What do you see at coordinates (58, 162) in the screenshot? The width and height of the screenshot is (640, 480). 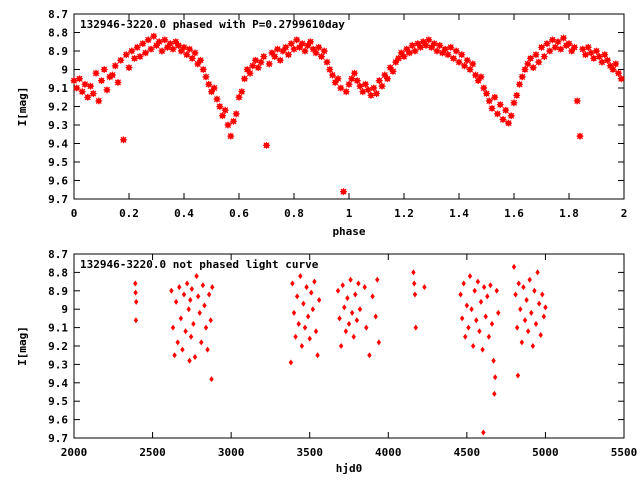 I see `y-tick-label: 9.5` at bounding box center [58, 162].